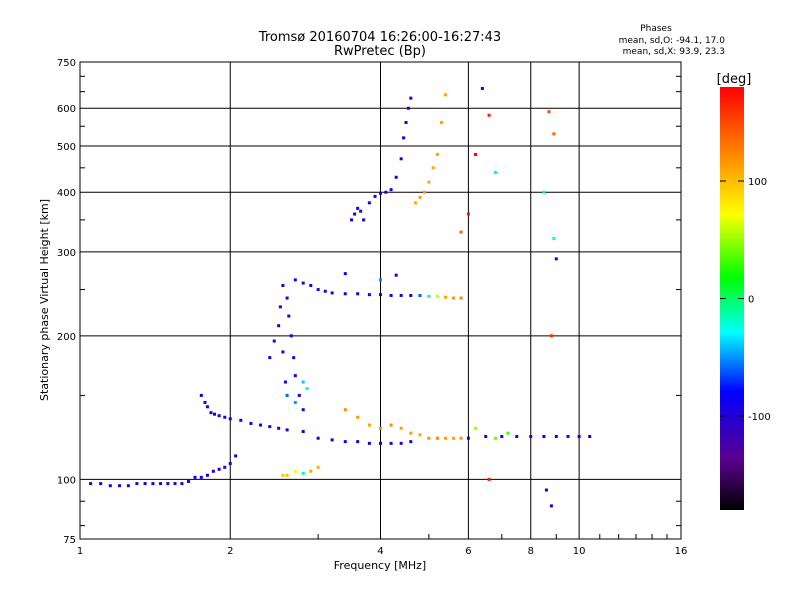 The height and width of the screenshot is (600, 800). I want to click on y-tick-label: 100, so click(66, 480).